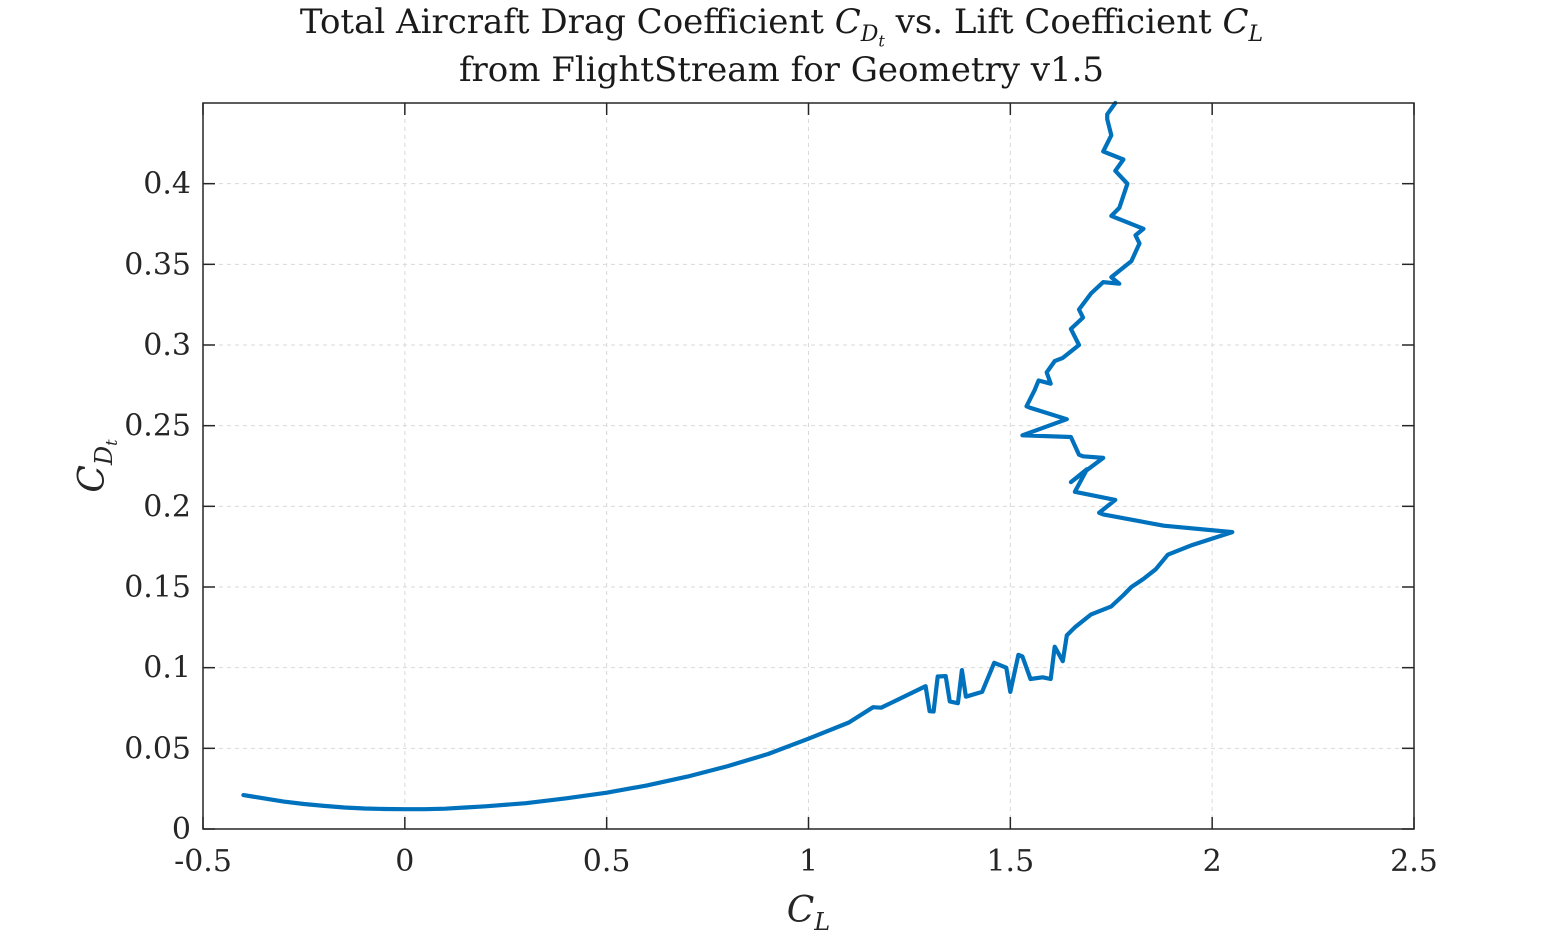  What do you see at coordinates (821, 922) in the screenshot?
I see `x-axis-label-sub: L` at bounding box center [821, 922].